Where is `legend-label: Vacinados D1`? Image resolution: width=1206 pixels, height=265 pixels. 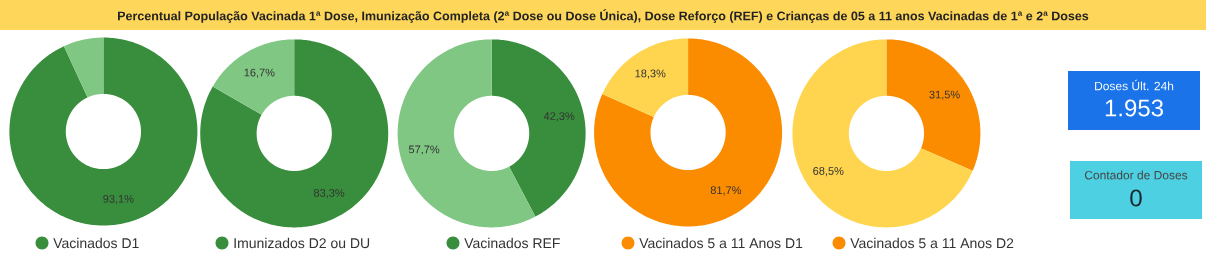 legend-label: Vacinados D1 is located at coordinates (96, 243).